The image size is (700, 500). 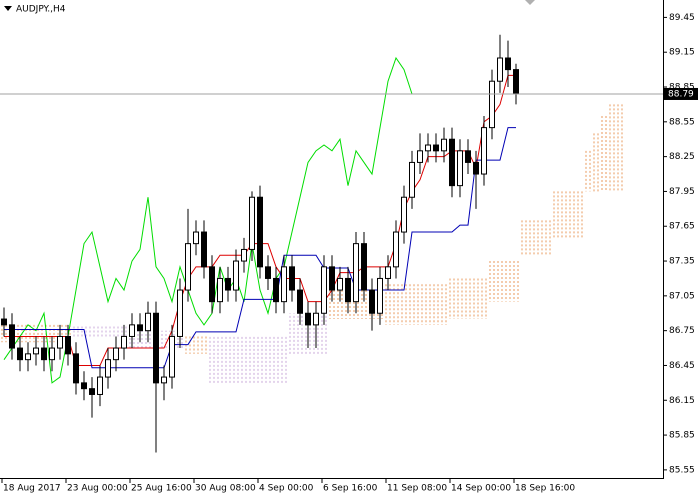 What do you see at coordinates (417, 489) in the screenshot?
I see `x-tick-label: 11 Sep 08:00` at bounding box center [417, 489].